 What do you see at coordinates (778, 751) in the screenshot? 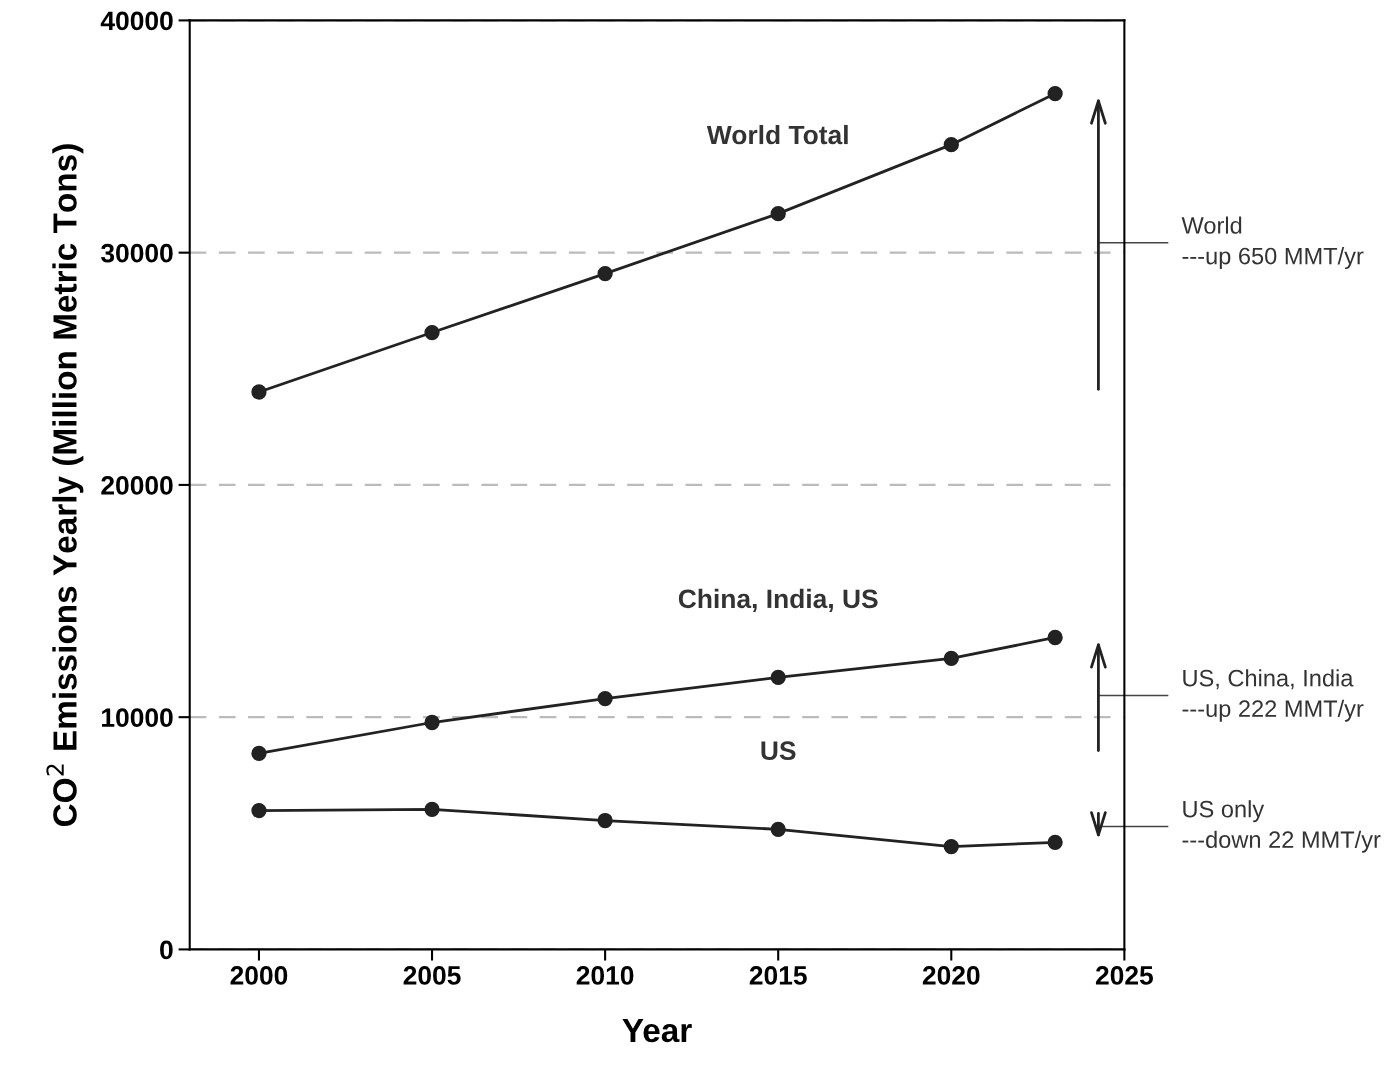
I see `text: US` at bounding box center [778, 751].